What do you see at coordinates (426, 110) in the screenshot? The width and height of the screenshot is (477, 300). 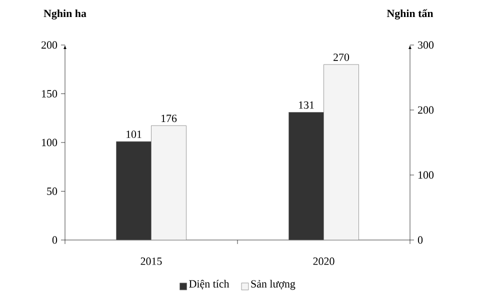 I see `y2-tick-label: 200` at bounding box center [426, 110].